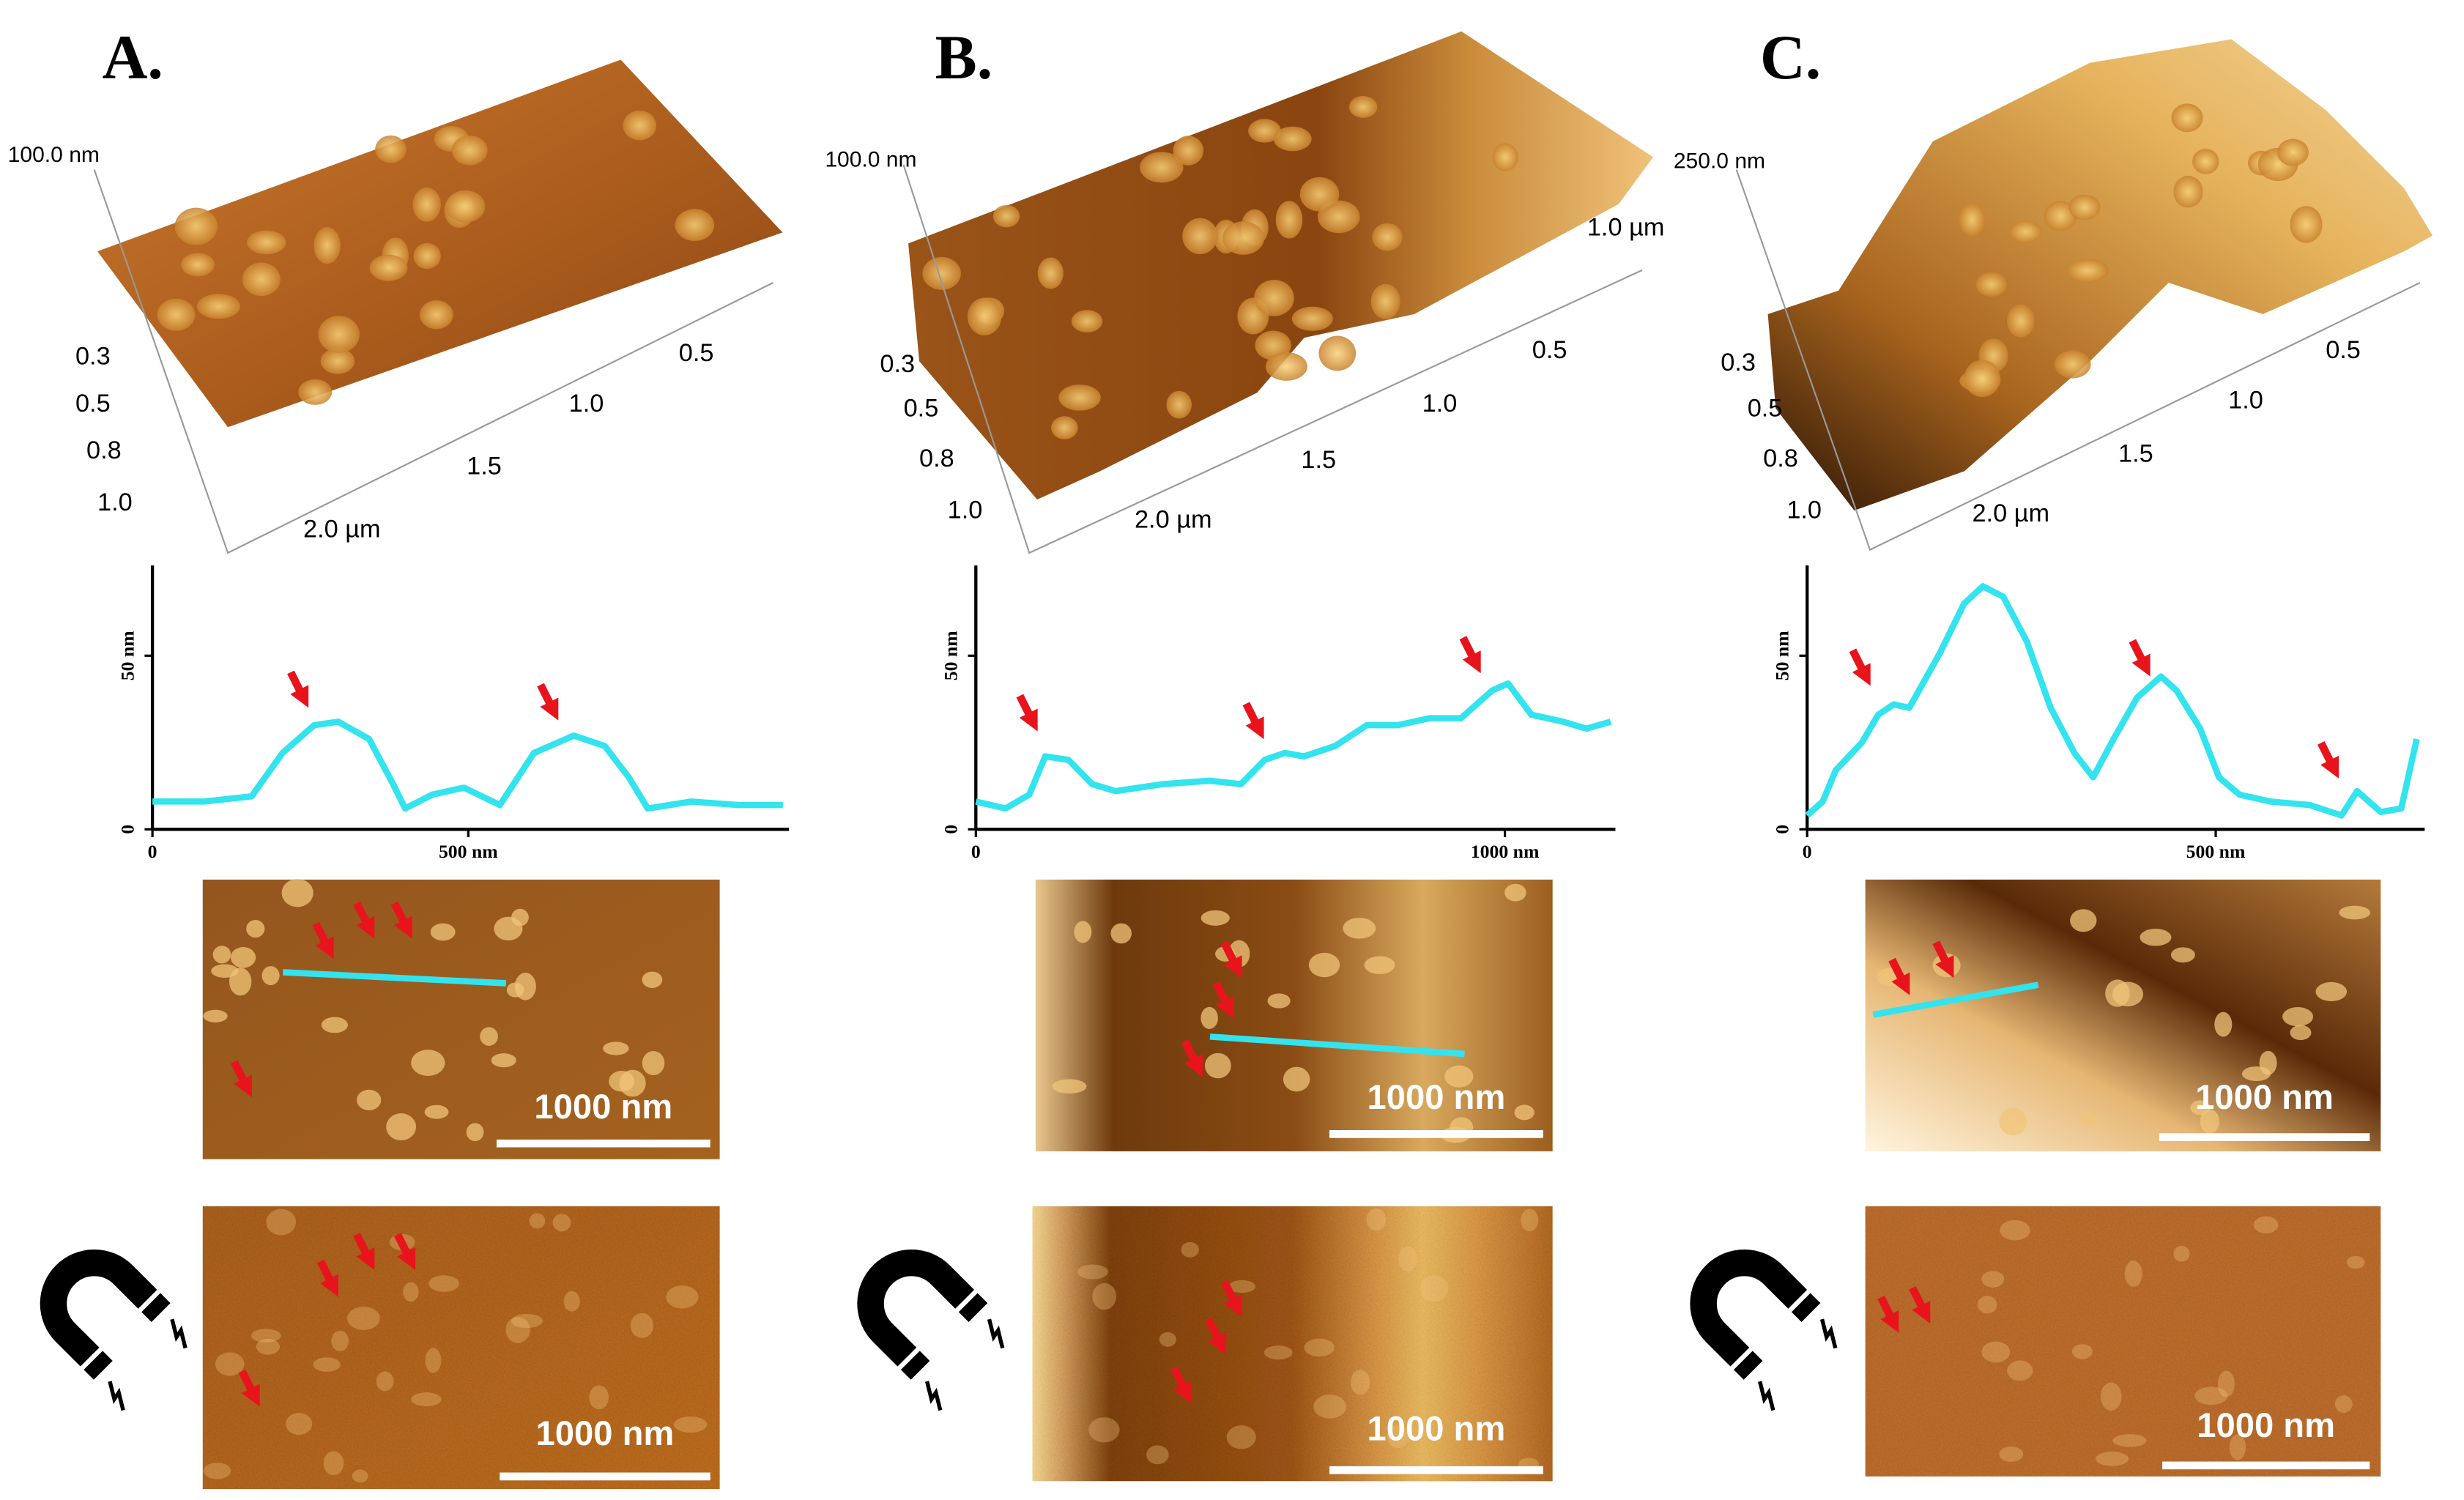 This screenshot has width=2464, height=1500. I want to click on profile-line, so click(1337, 1045).